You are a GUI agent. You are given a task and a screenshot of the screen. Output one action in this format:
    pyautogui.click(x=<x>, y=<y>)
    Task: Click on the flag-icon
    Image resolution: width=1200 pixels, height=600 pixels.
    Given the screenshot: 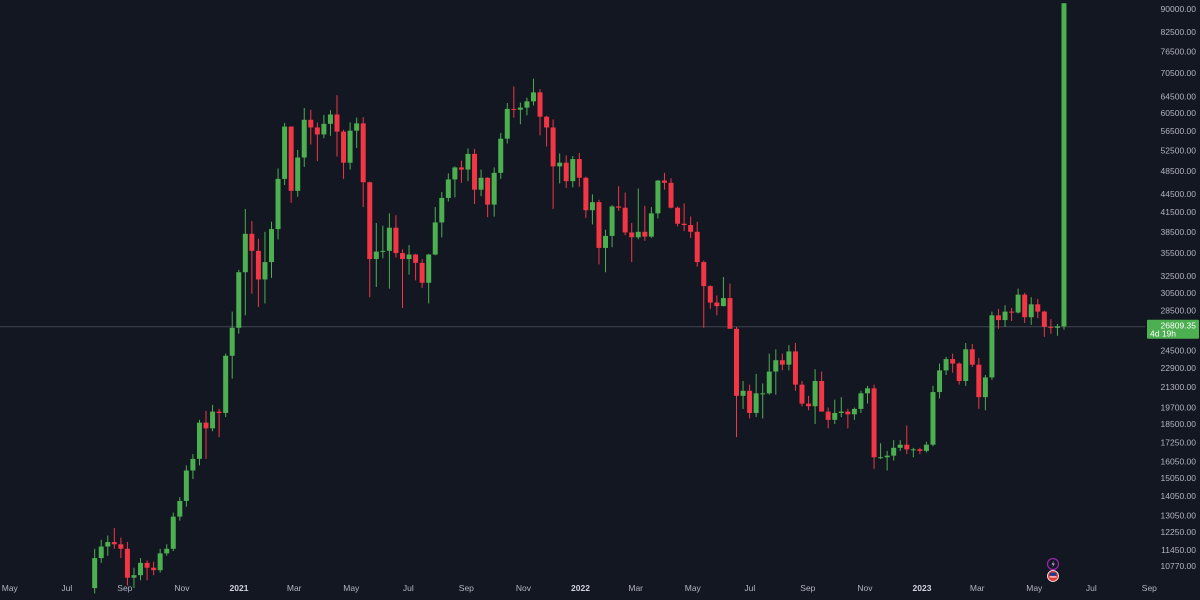 What is the action you would take?
    pyautogui.click(x=1053, y=576)
    